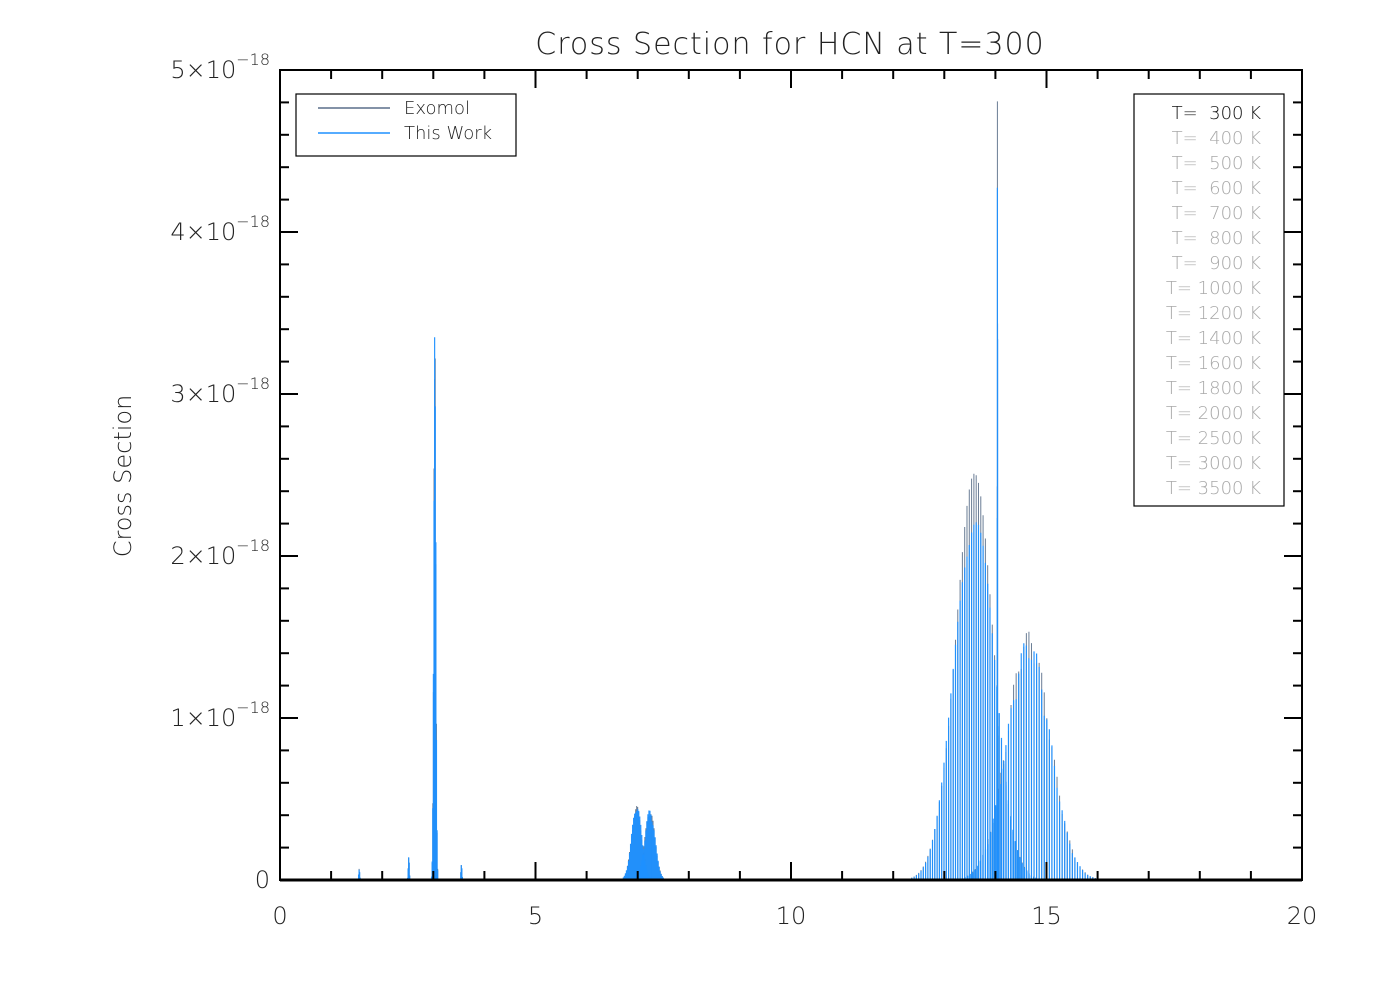 This screenshot has width=1400, height=1000. I want to click on temperature-label: T= 2000 K, so click(1213, 413).